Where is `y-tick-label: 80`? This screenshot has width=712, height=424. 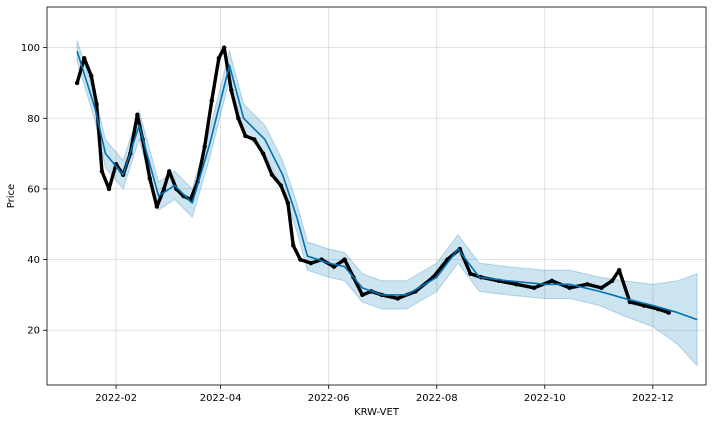 y-tick-label: 80 is located at coordinates (33, 119).